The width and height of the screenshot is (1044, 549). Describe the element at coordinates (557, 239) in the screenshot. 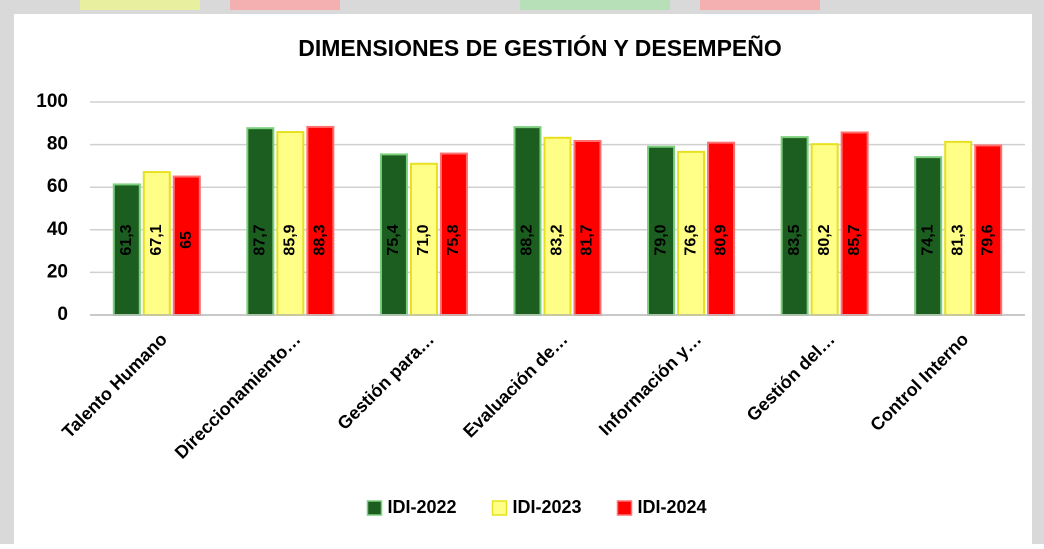

I see `value-label: 83,2` at that location.